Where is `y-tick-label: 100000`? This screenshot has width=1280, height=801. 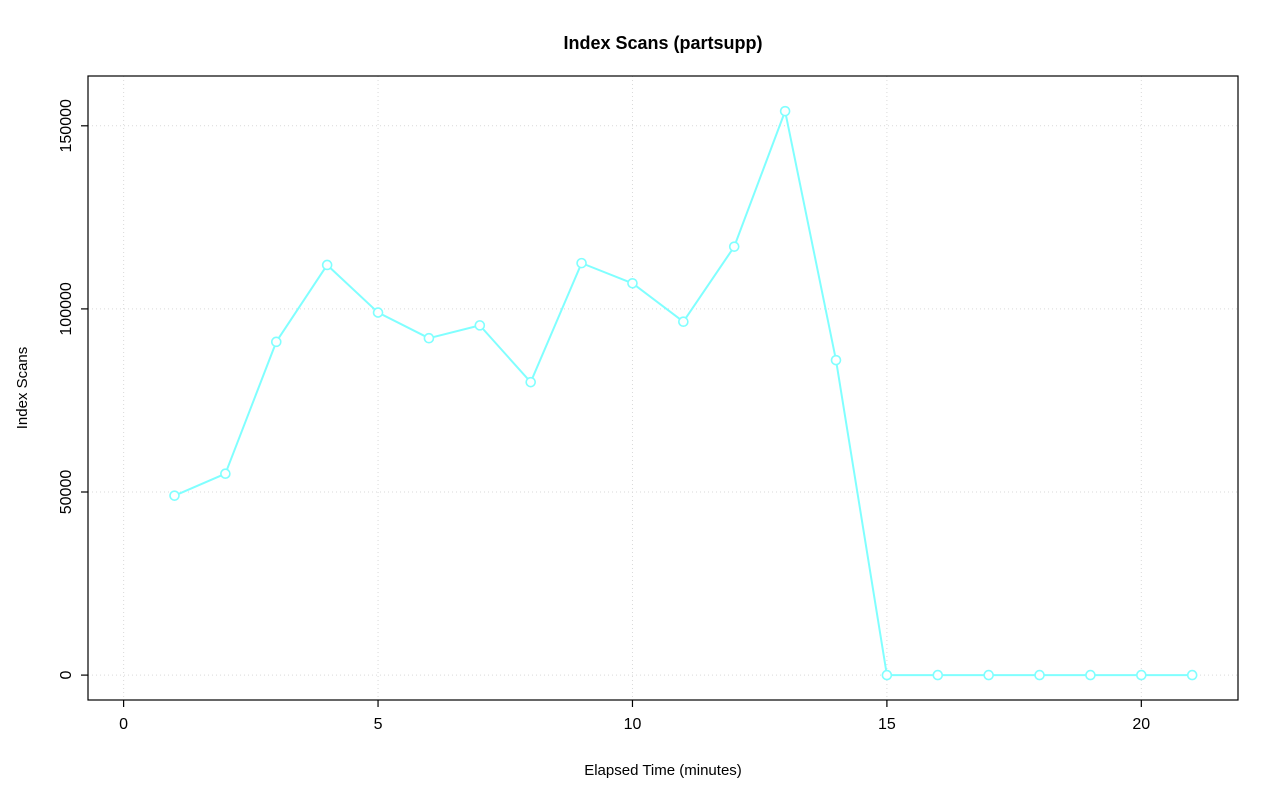
y-tick-label: 100000 is located at coordinates (66, 308).